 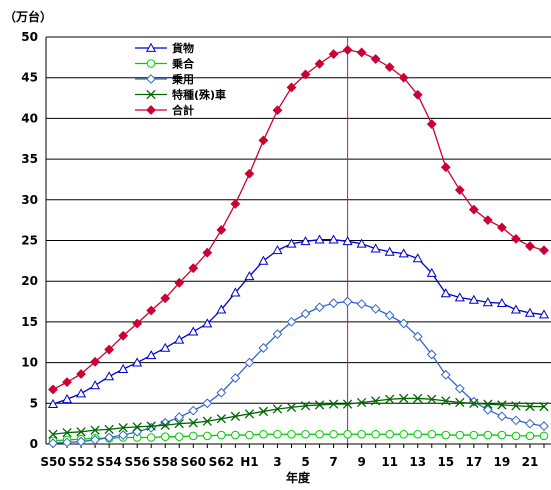 What do you see at coordinates (361, 462) in the screenshot?
I see `x-tick-label: 9` at bounding box center [361, 462].